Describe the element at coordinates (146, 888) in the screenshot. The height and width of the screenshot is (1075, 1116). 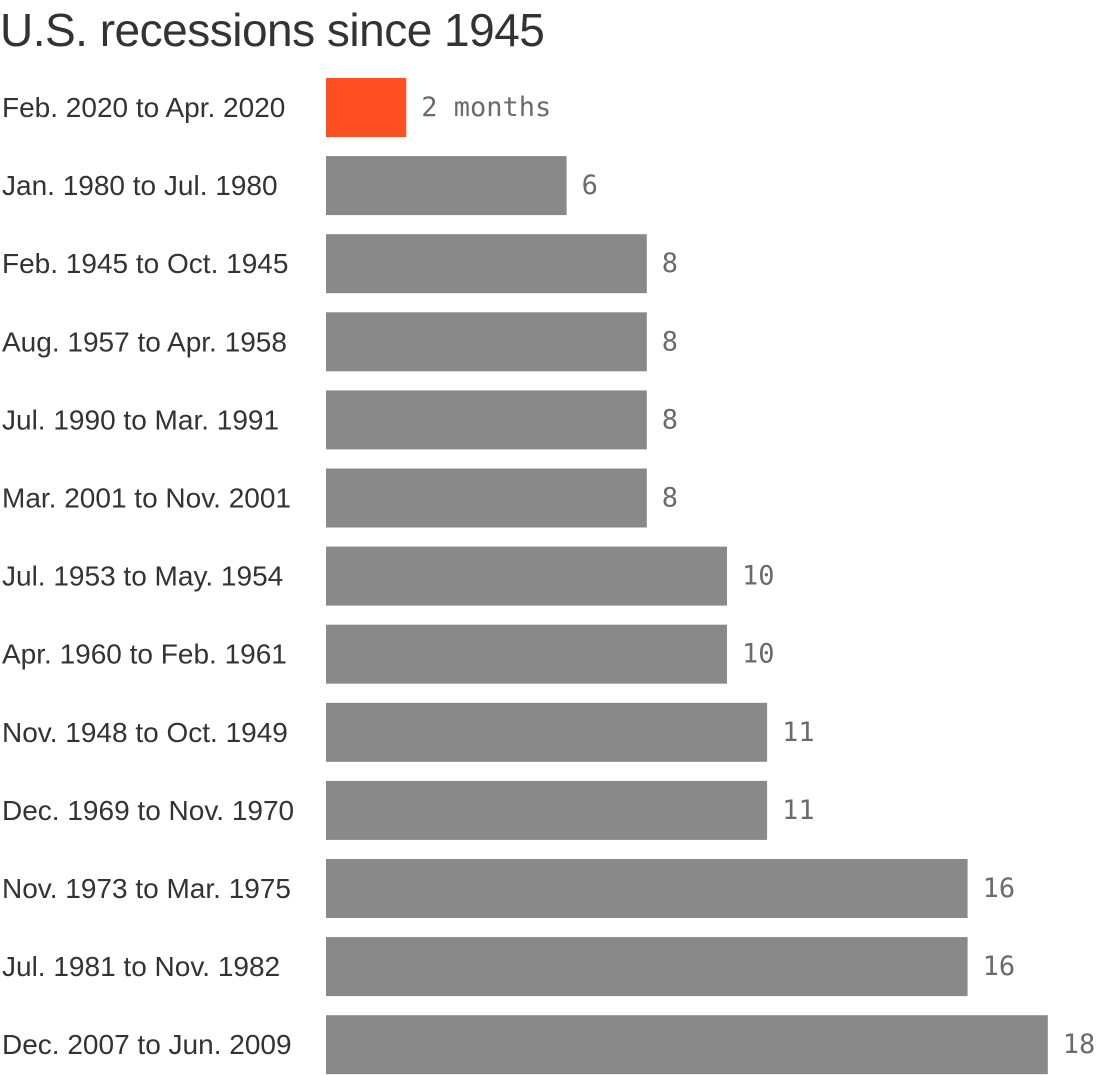
I see `category-label: Nov. 1973 to Mar. 1975` at that location.